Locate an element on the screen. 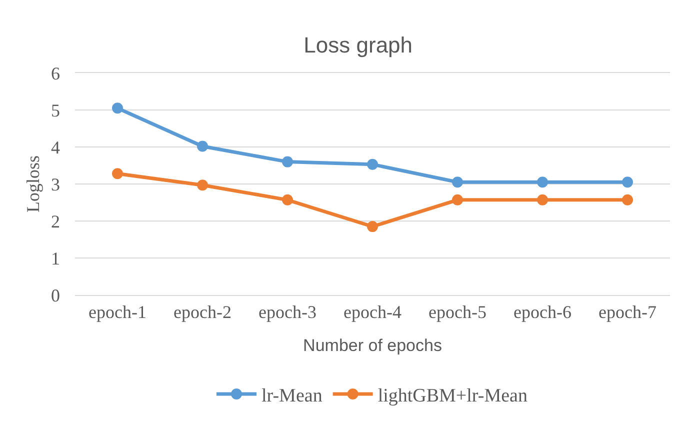  y-tick-label: 6 is located at coordinates (55, 73).